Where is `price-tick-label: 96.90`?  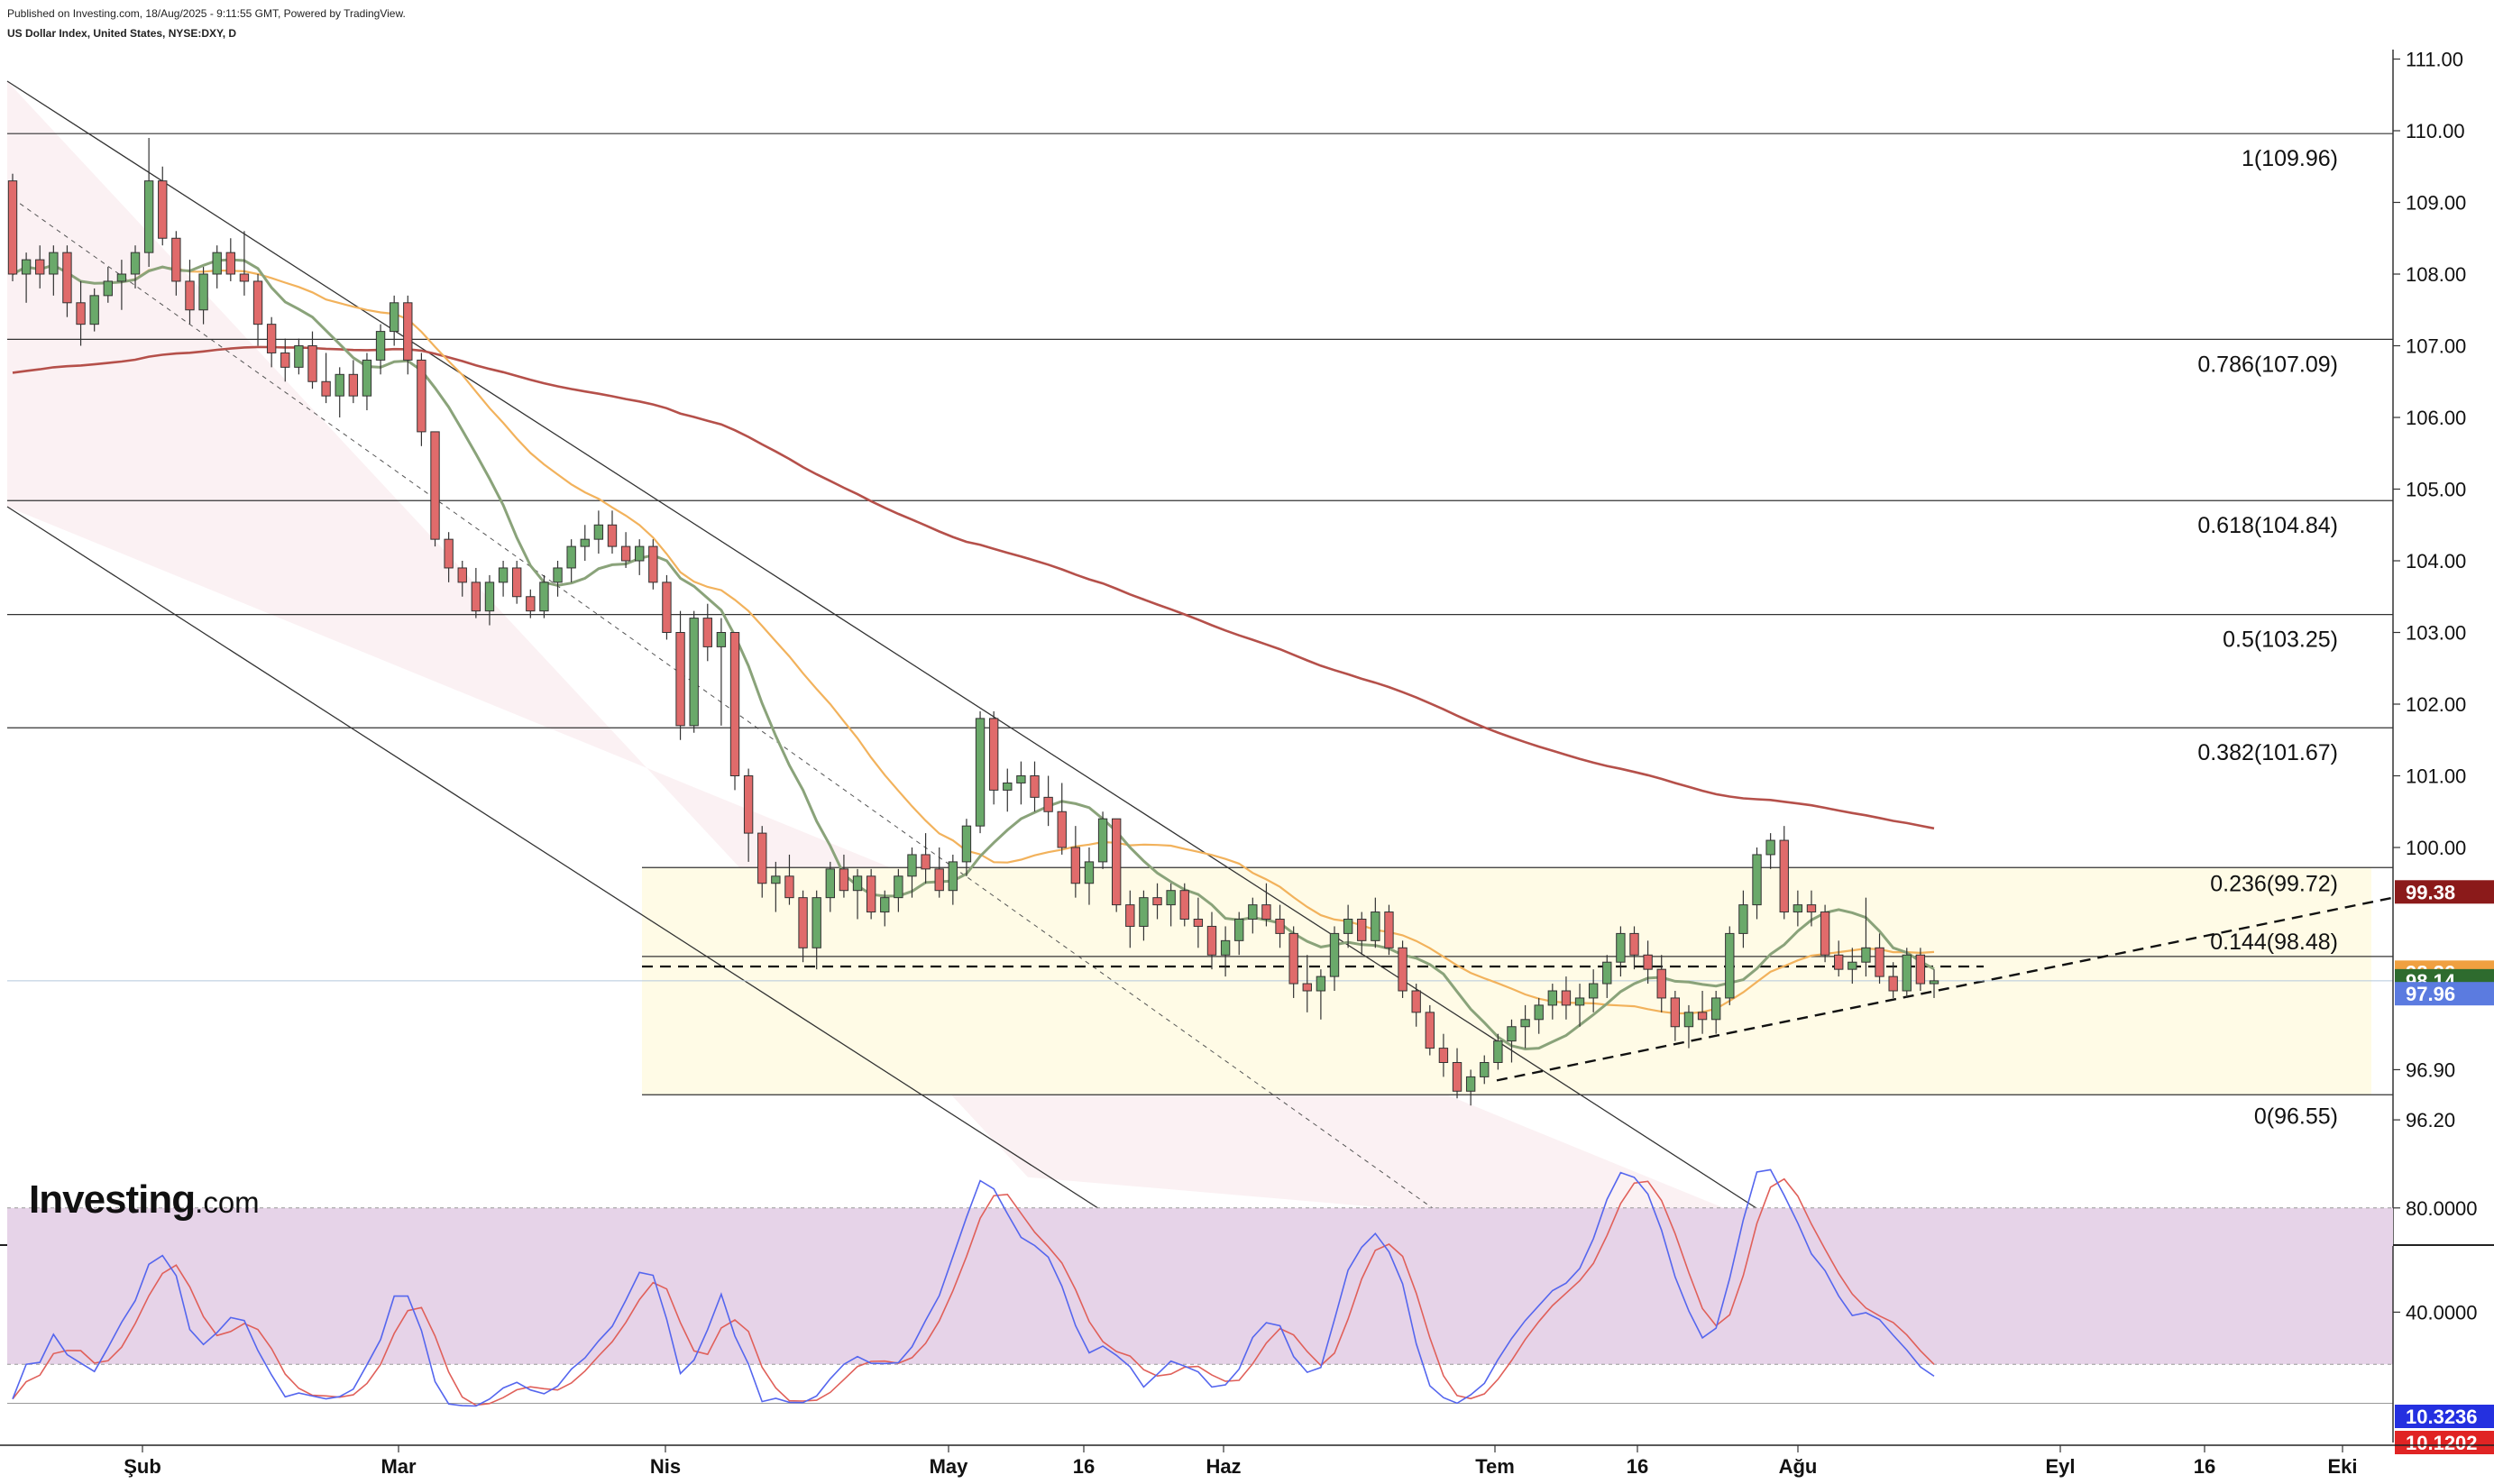
price-tick-label: 96.90 is located at coordinates (2431, 1069).